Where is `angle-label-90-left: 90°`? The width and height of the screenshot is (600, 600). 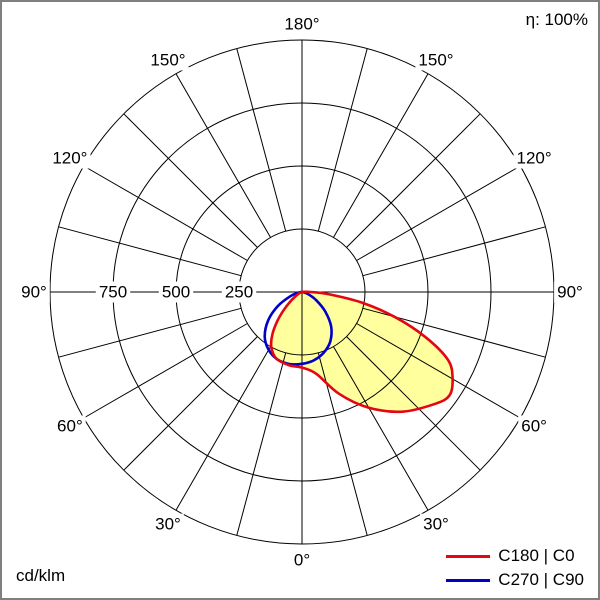 angle-label-90-left: 90° is located at coordinates (34, 292).